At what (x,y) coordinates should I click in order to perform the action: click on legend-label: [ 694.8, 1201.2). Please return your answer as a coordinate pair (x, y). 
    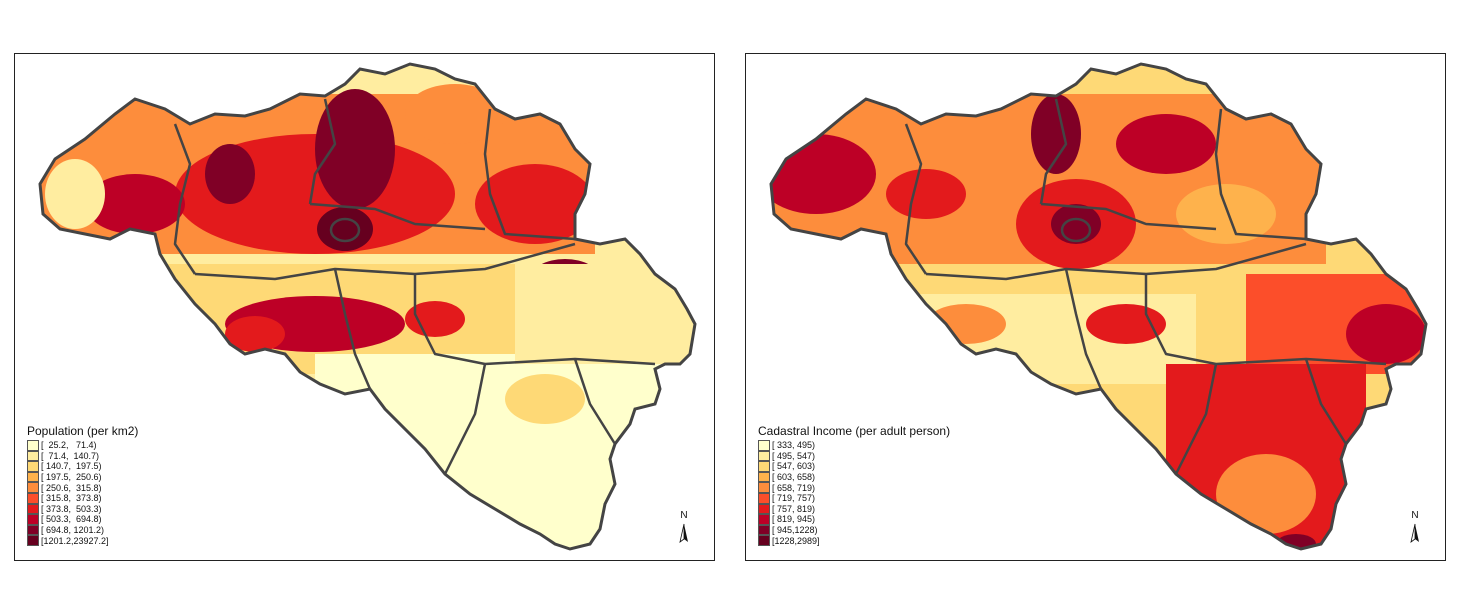
    Looking at the image, I should click on (73, 530).